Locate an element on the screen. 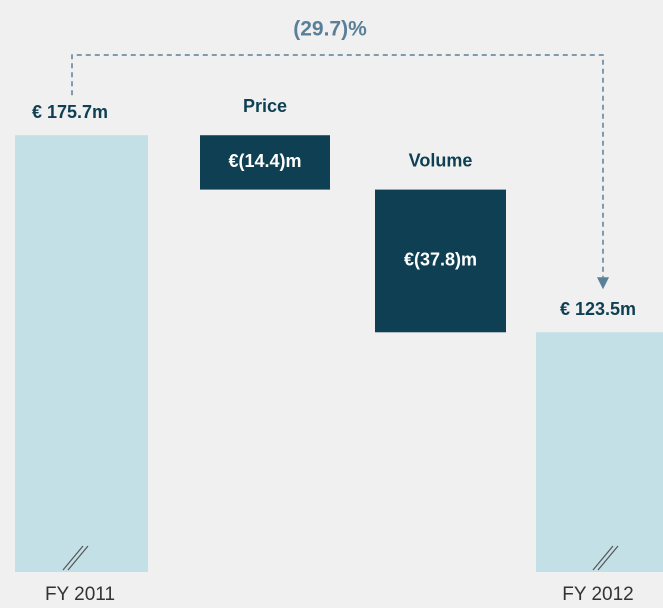 The width and height of the screenshot is (663, 608). value-label: €(14.4)m is located at coordinates (264, 161).